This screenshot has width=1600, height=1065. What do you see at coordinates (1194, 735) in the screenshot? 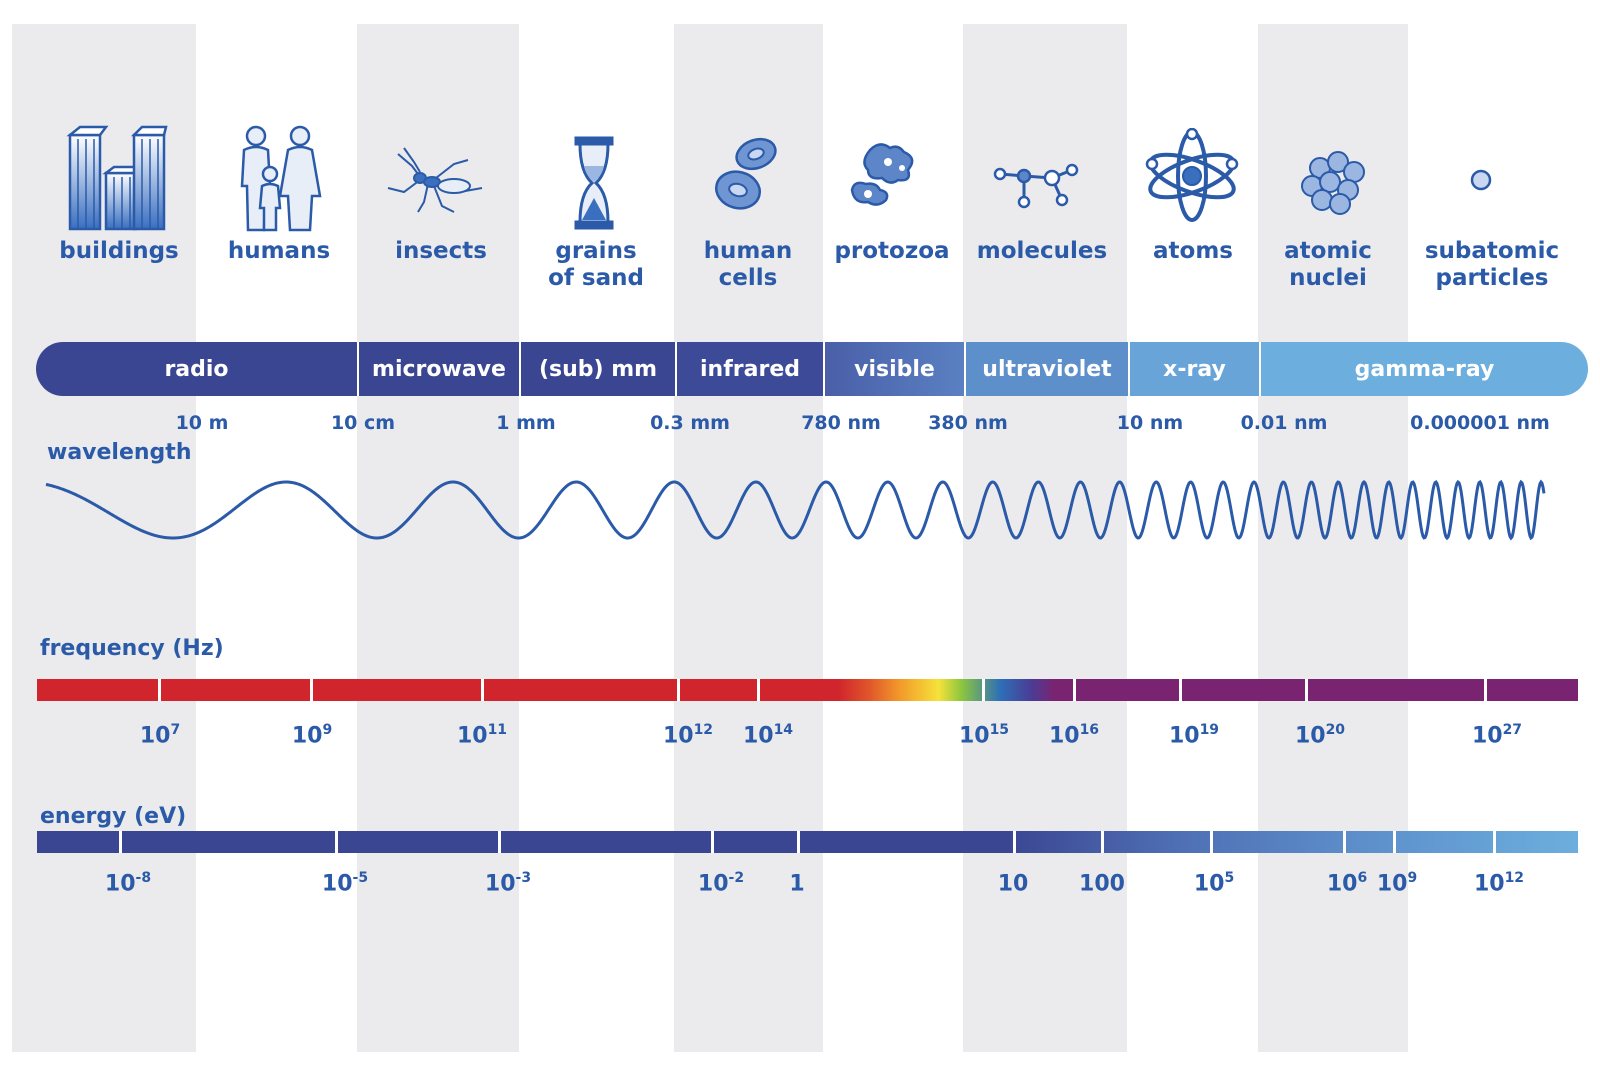
I see `frequency-value: 1019` at bounding box center [1194, 735].